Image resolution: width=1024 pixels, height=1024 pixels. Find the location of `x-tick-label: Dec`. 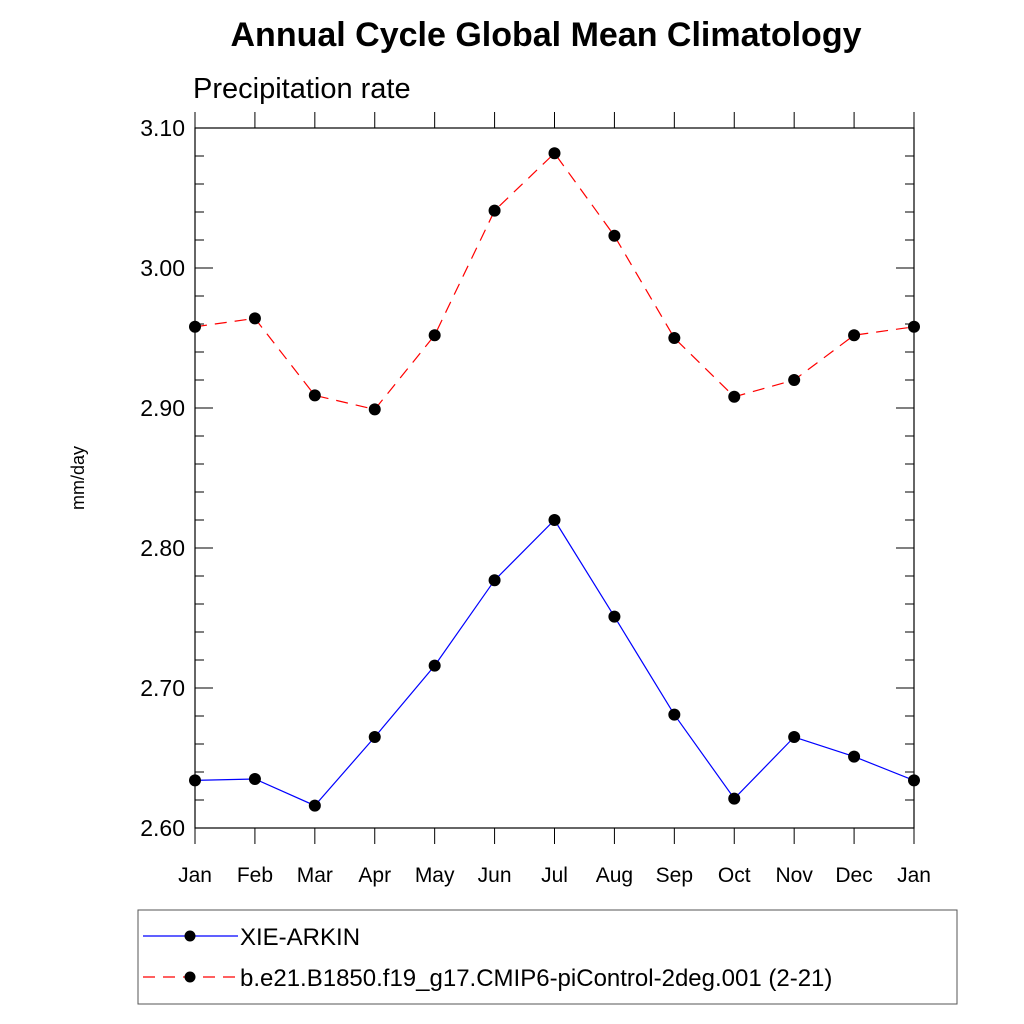

x-tick-label: Dec is located at coordinates (853, 875).